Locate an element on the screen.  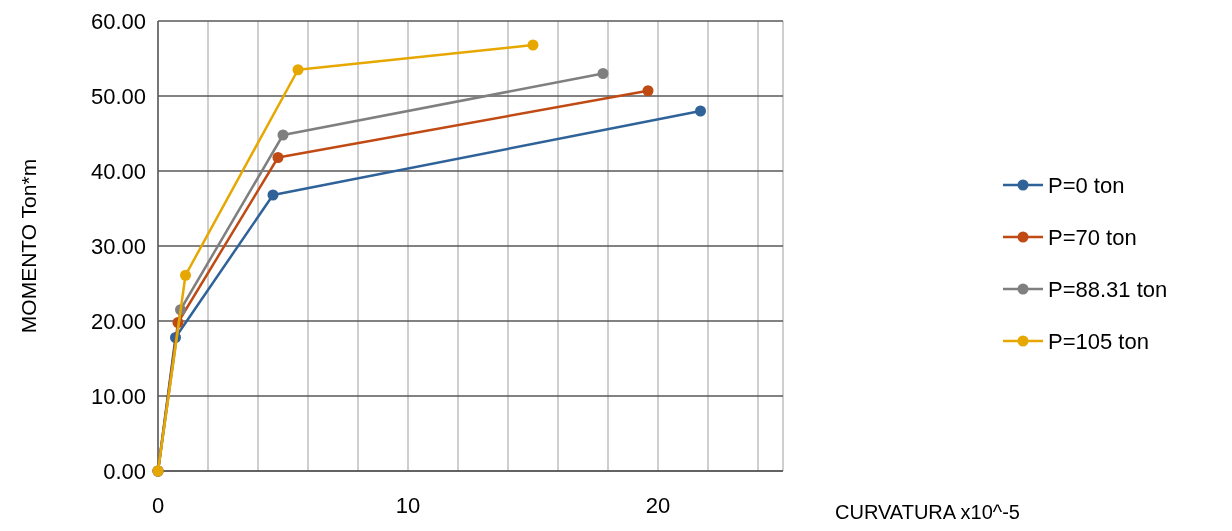
legend-label: P=0 ton is located at coordinates (1086, 185).